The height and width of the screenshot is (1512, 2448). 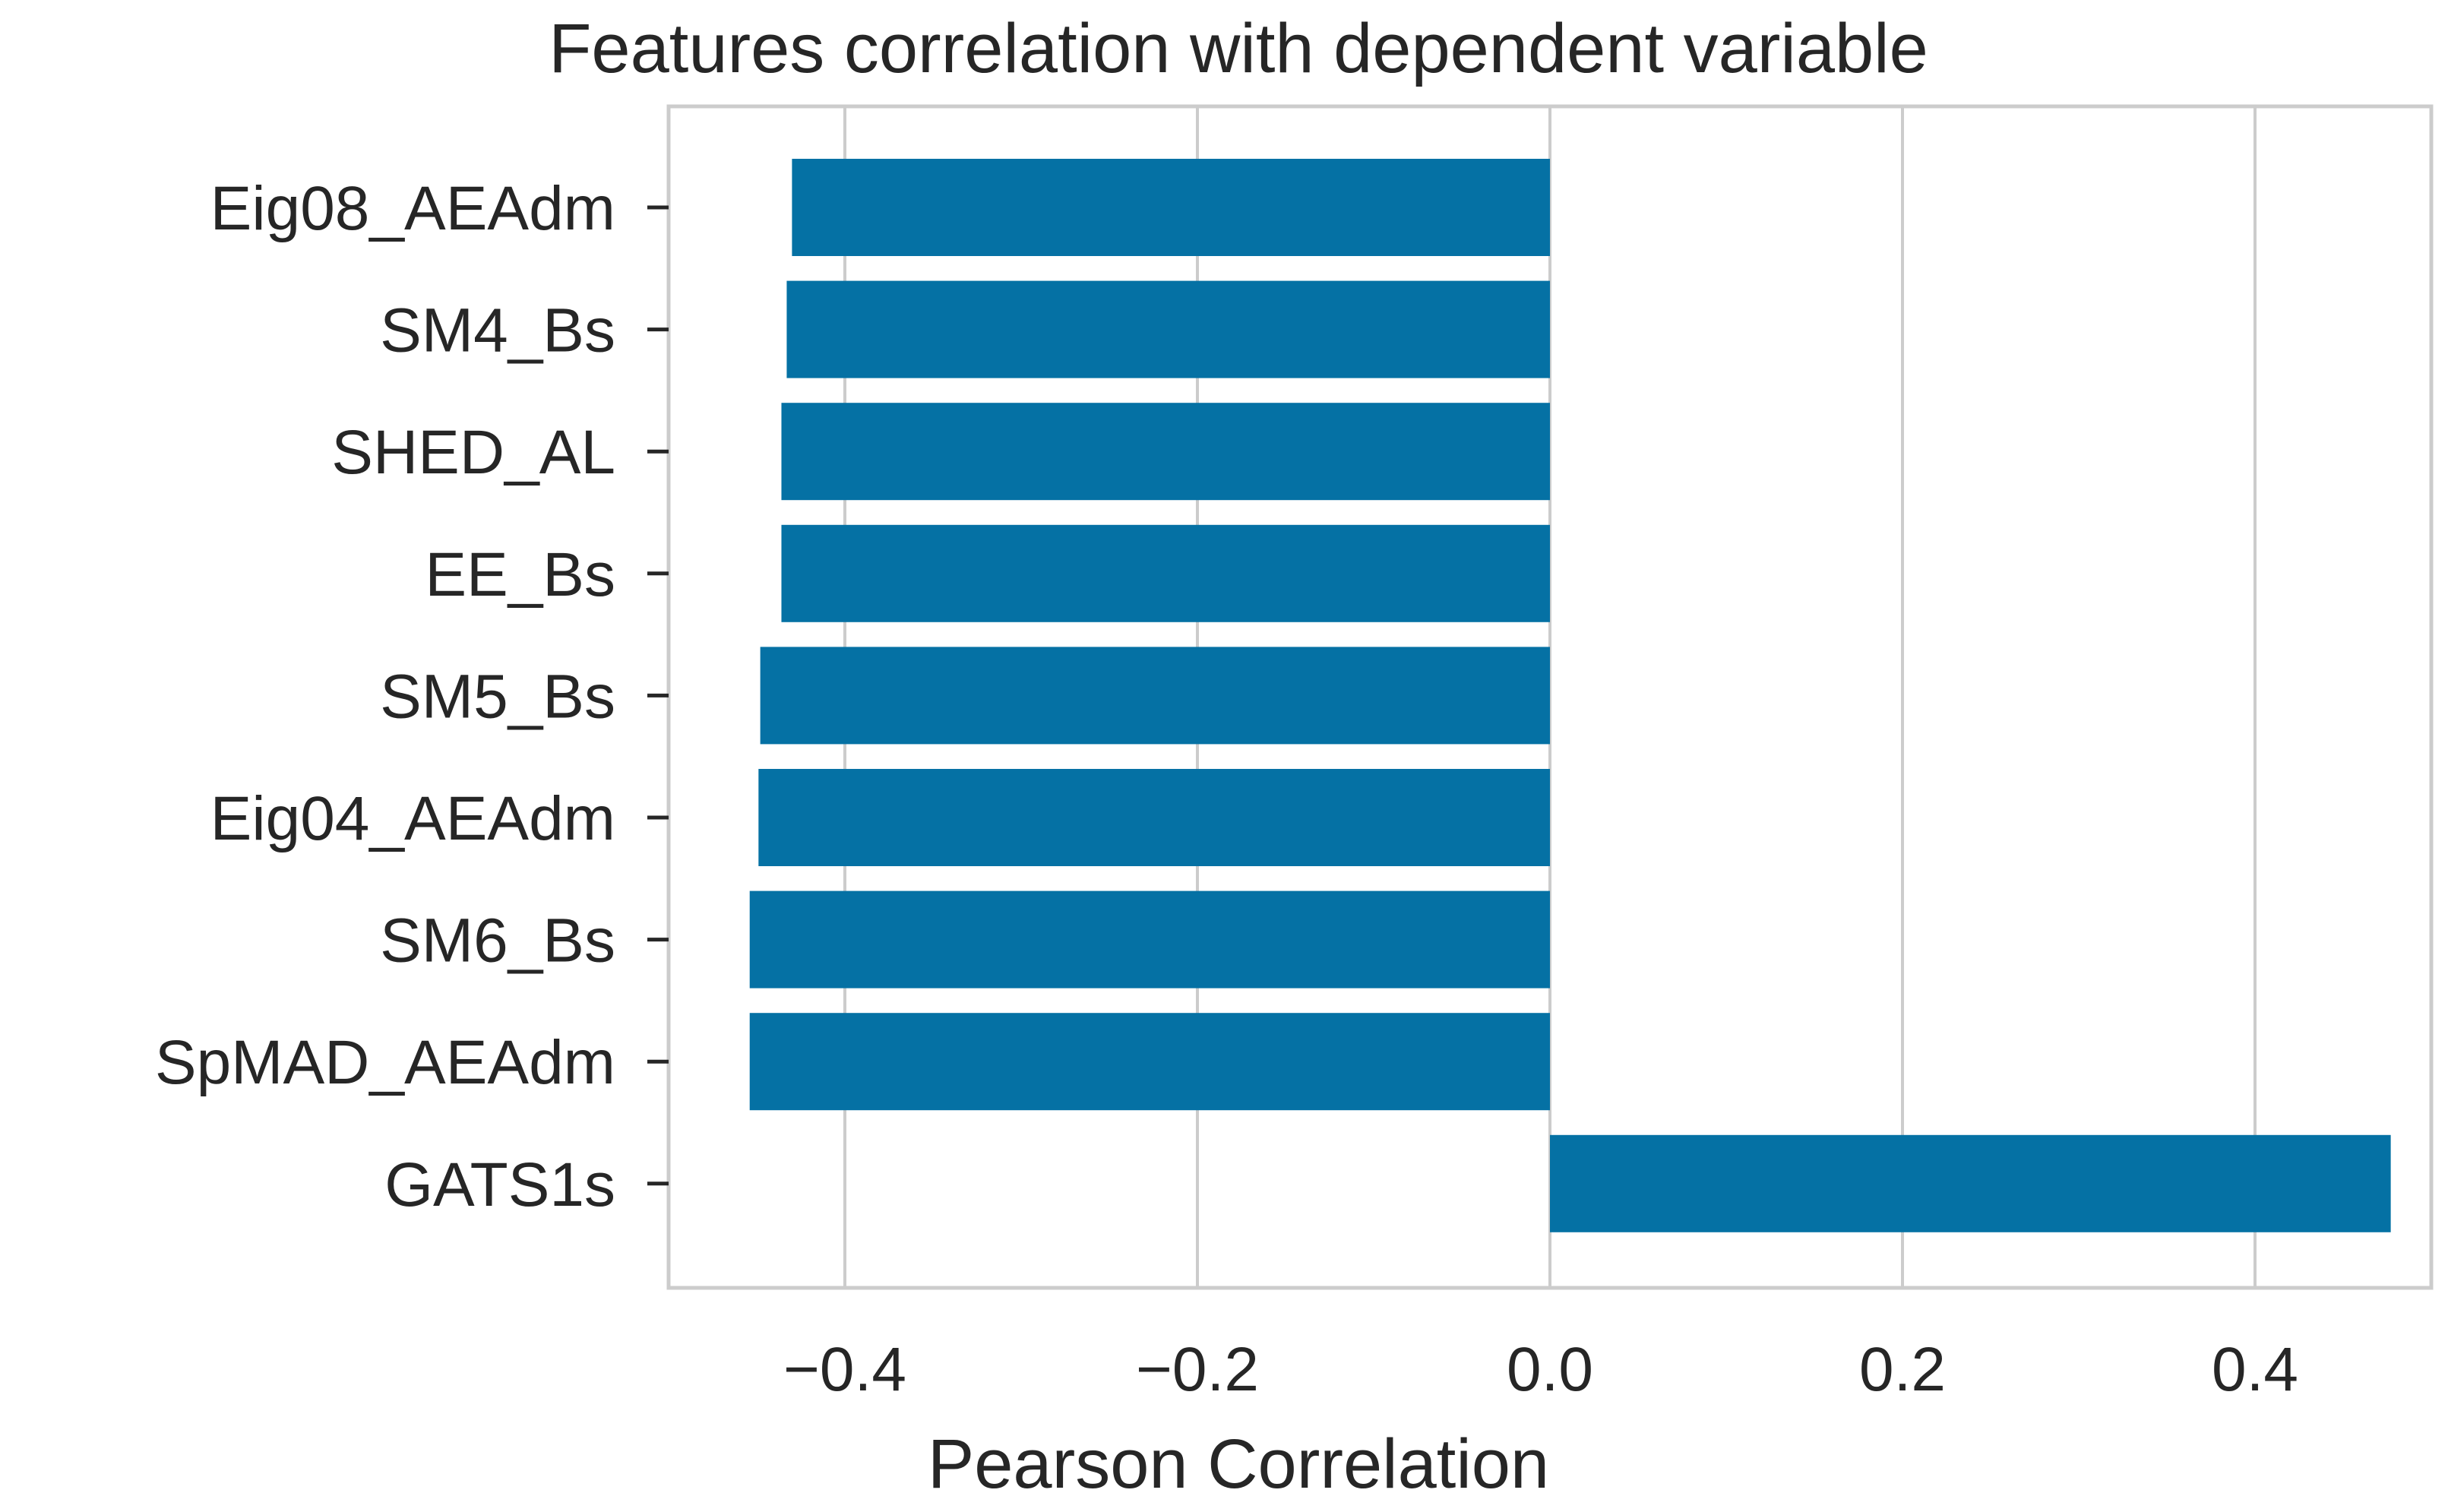 I want to click on y-tick-label: SHED_AL, so click(x=473, y=452).